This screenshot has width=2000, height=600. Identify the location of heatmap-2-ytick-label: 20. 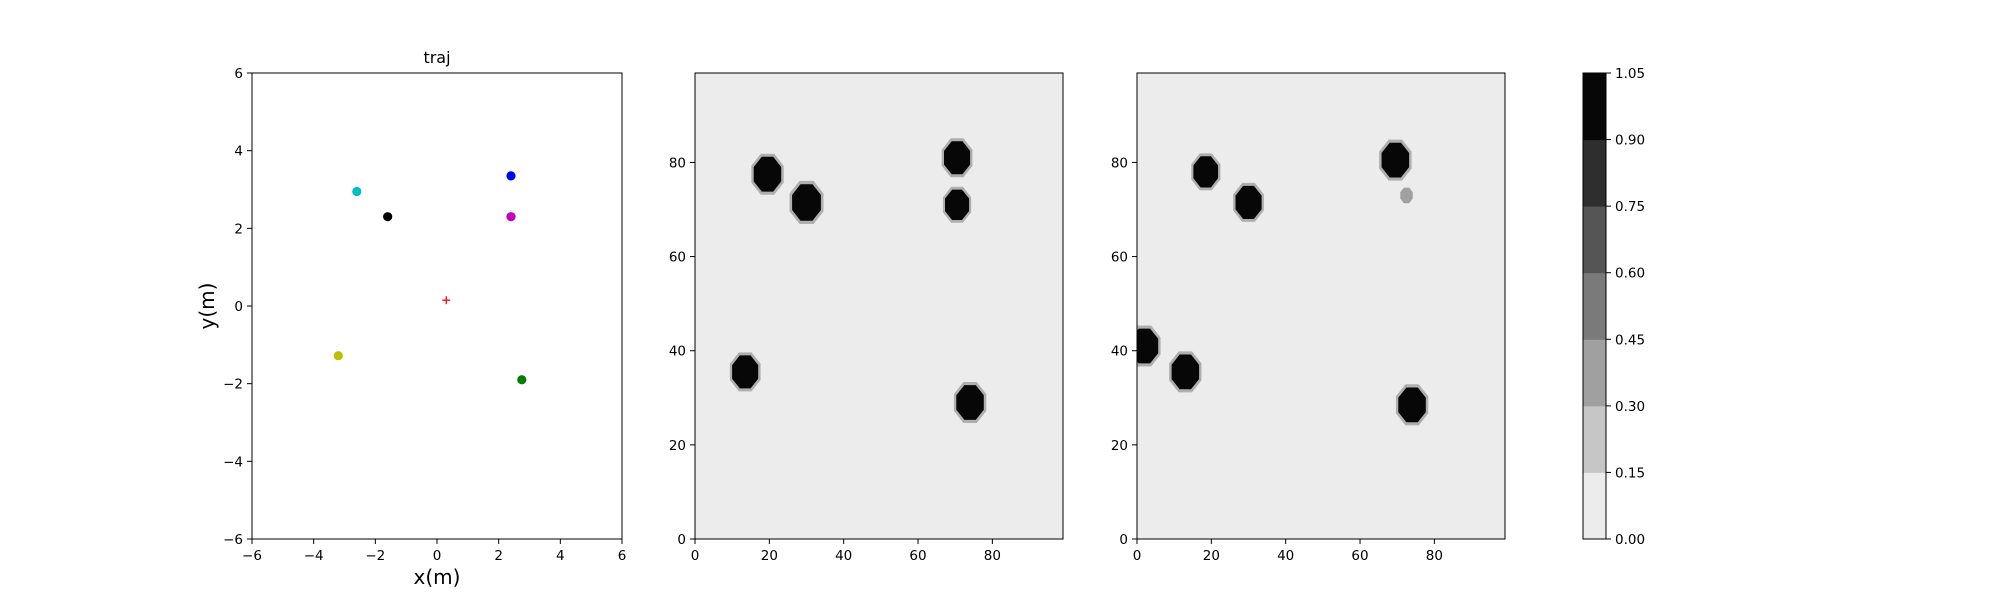
(1119, 446).